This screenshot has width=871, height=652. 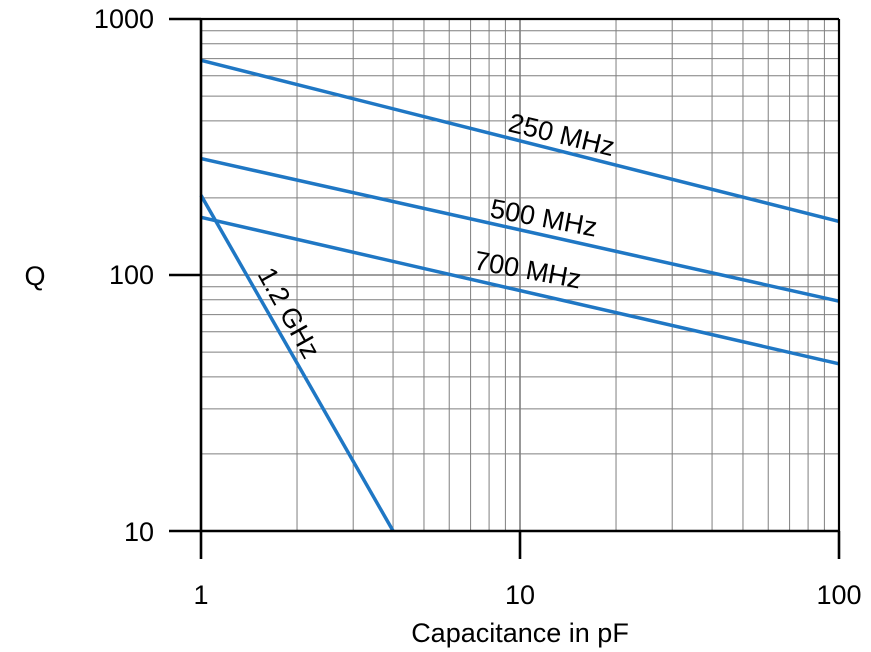 I want to click on y-axis-label: Q, so click(x=34, y=276).